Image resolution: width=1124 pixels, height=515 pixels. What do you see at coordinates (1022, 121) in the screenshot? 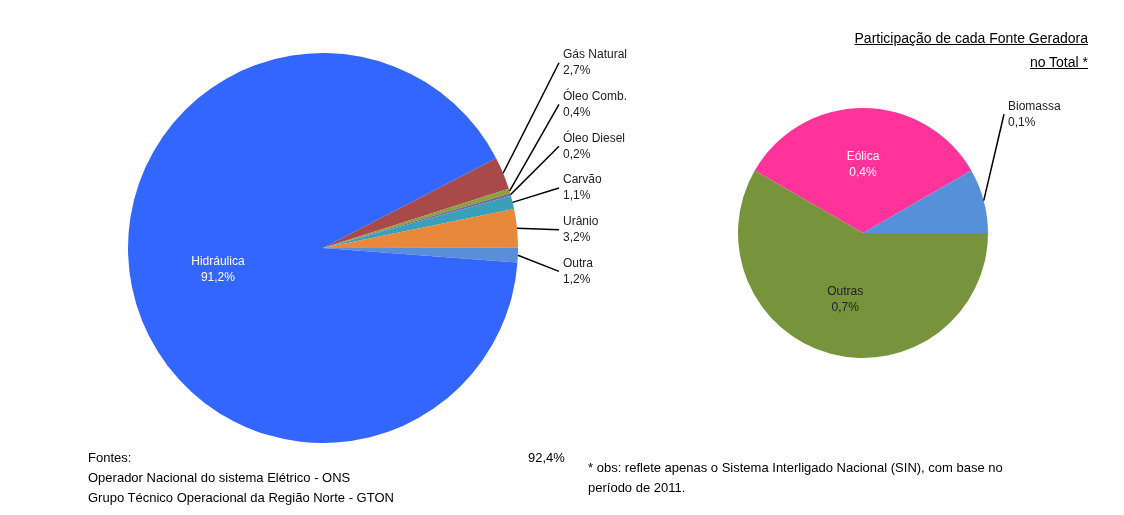
I see `data-label: 0,1%` at bounding box center [1022, 121].